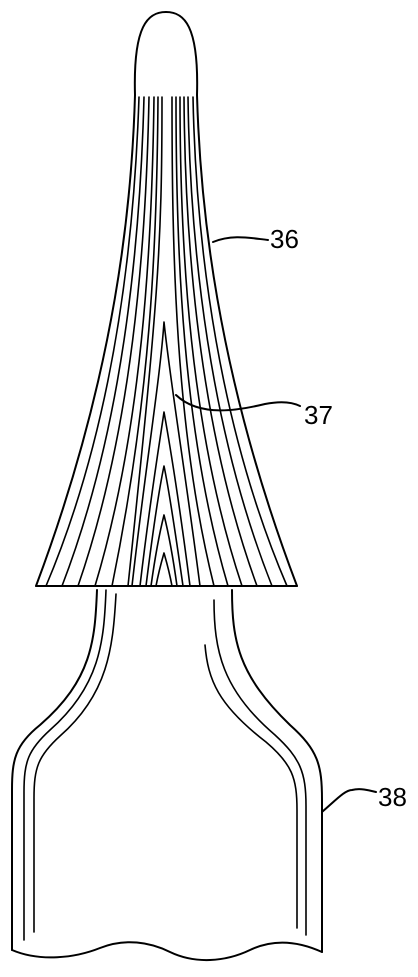  What do you see at coordinates (318, 415) in the screenshot?
I see `label-37: 37` at bounding box center [318, 415].